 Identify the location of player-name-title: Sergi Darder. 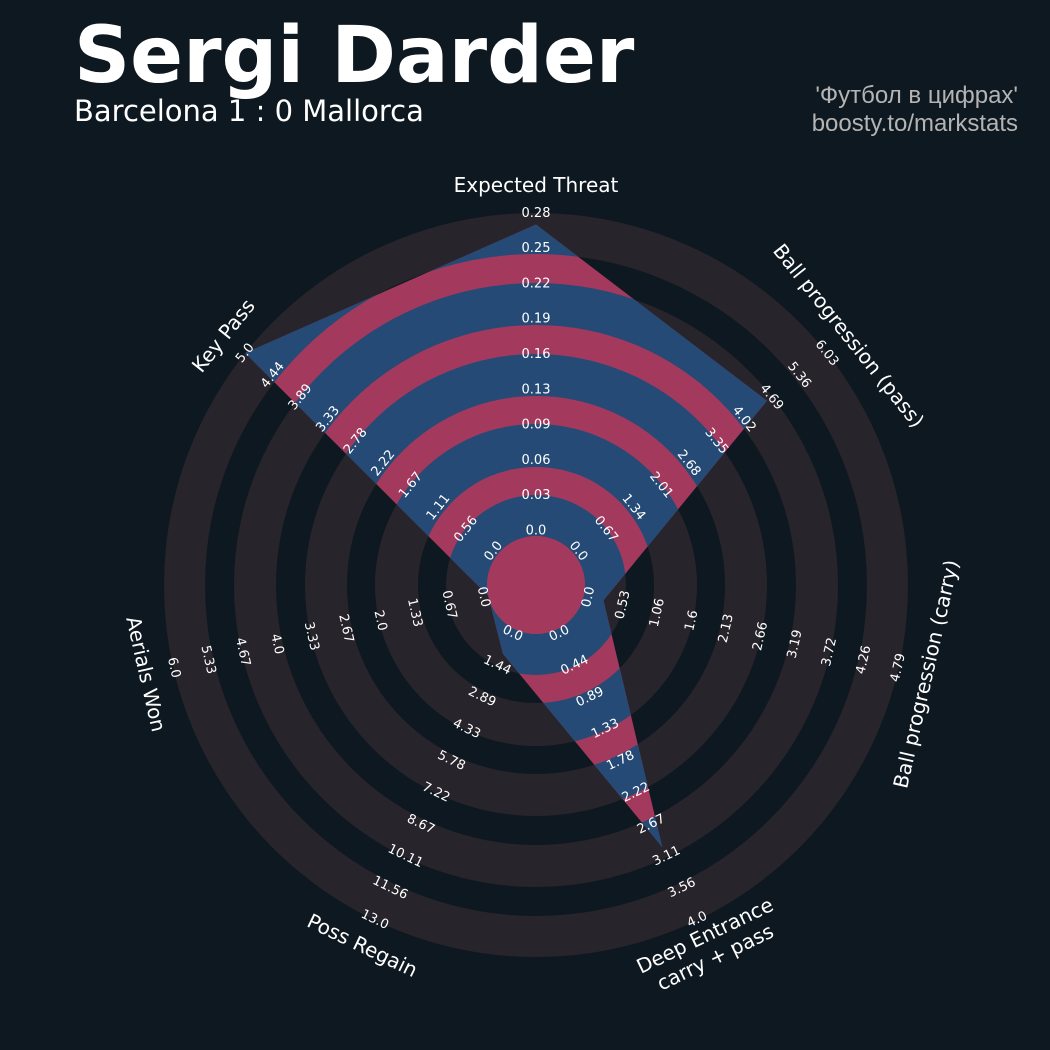
(354, 56).